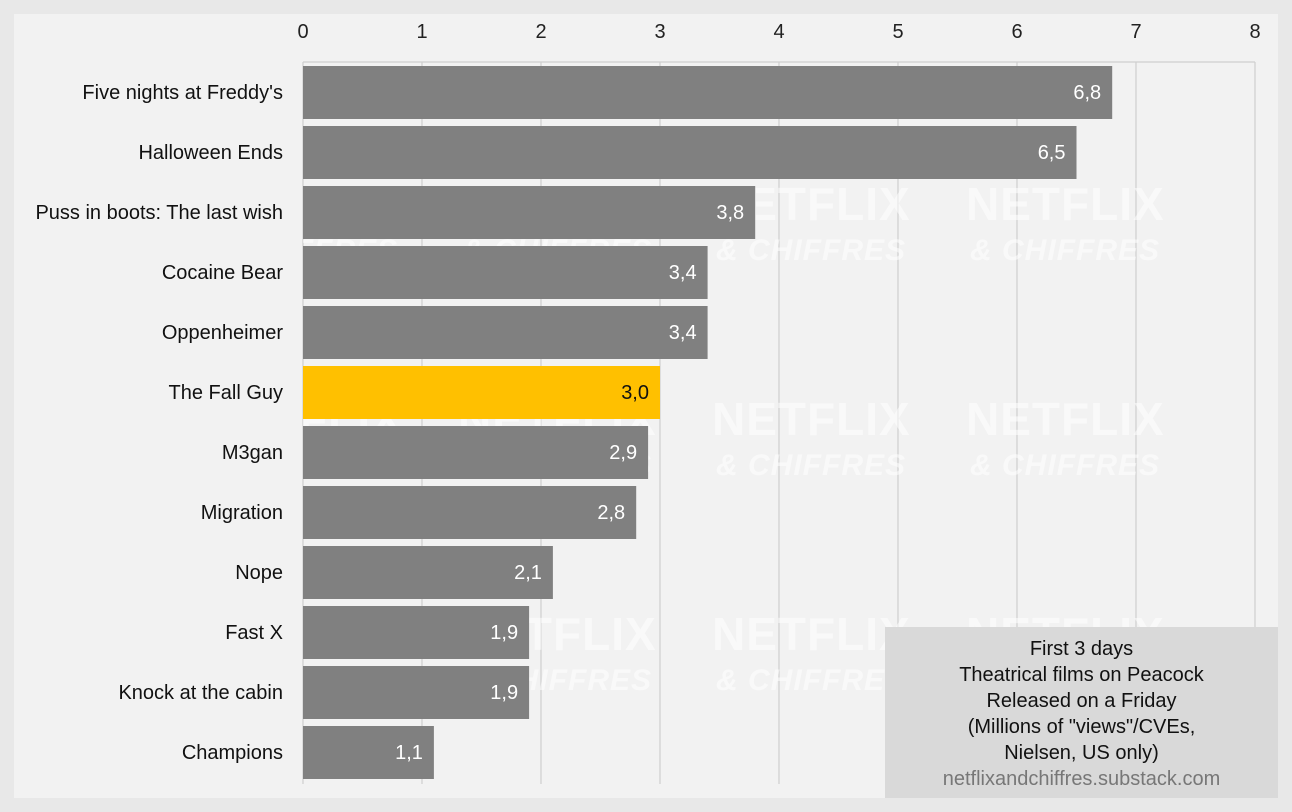  What do you see at coordinates (254, 633) in the screenshot?
I see `category-label: Fast X` at bounding box center [254, 633].